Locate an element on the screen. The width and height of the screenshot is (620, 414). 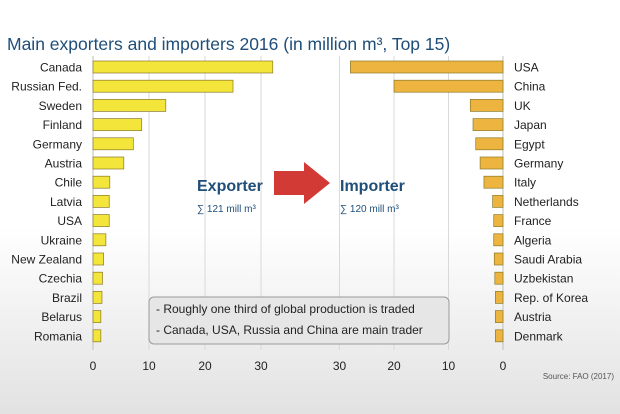
exporter-category-label: Russian Fed. is located at coordinates (46, 87).